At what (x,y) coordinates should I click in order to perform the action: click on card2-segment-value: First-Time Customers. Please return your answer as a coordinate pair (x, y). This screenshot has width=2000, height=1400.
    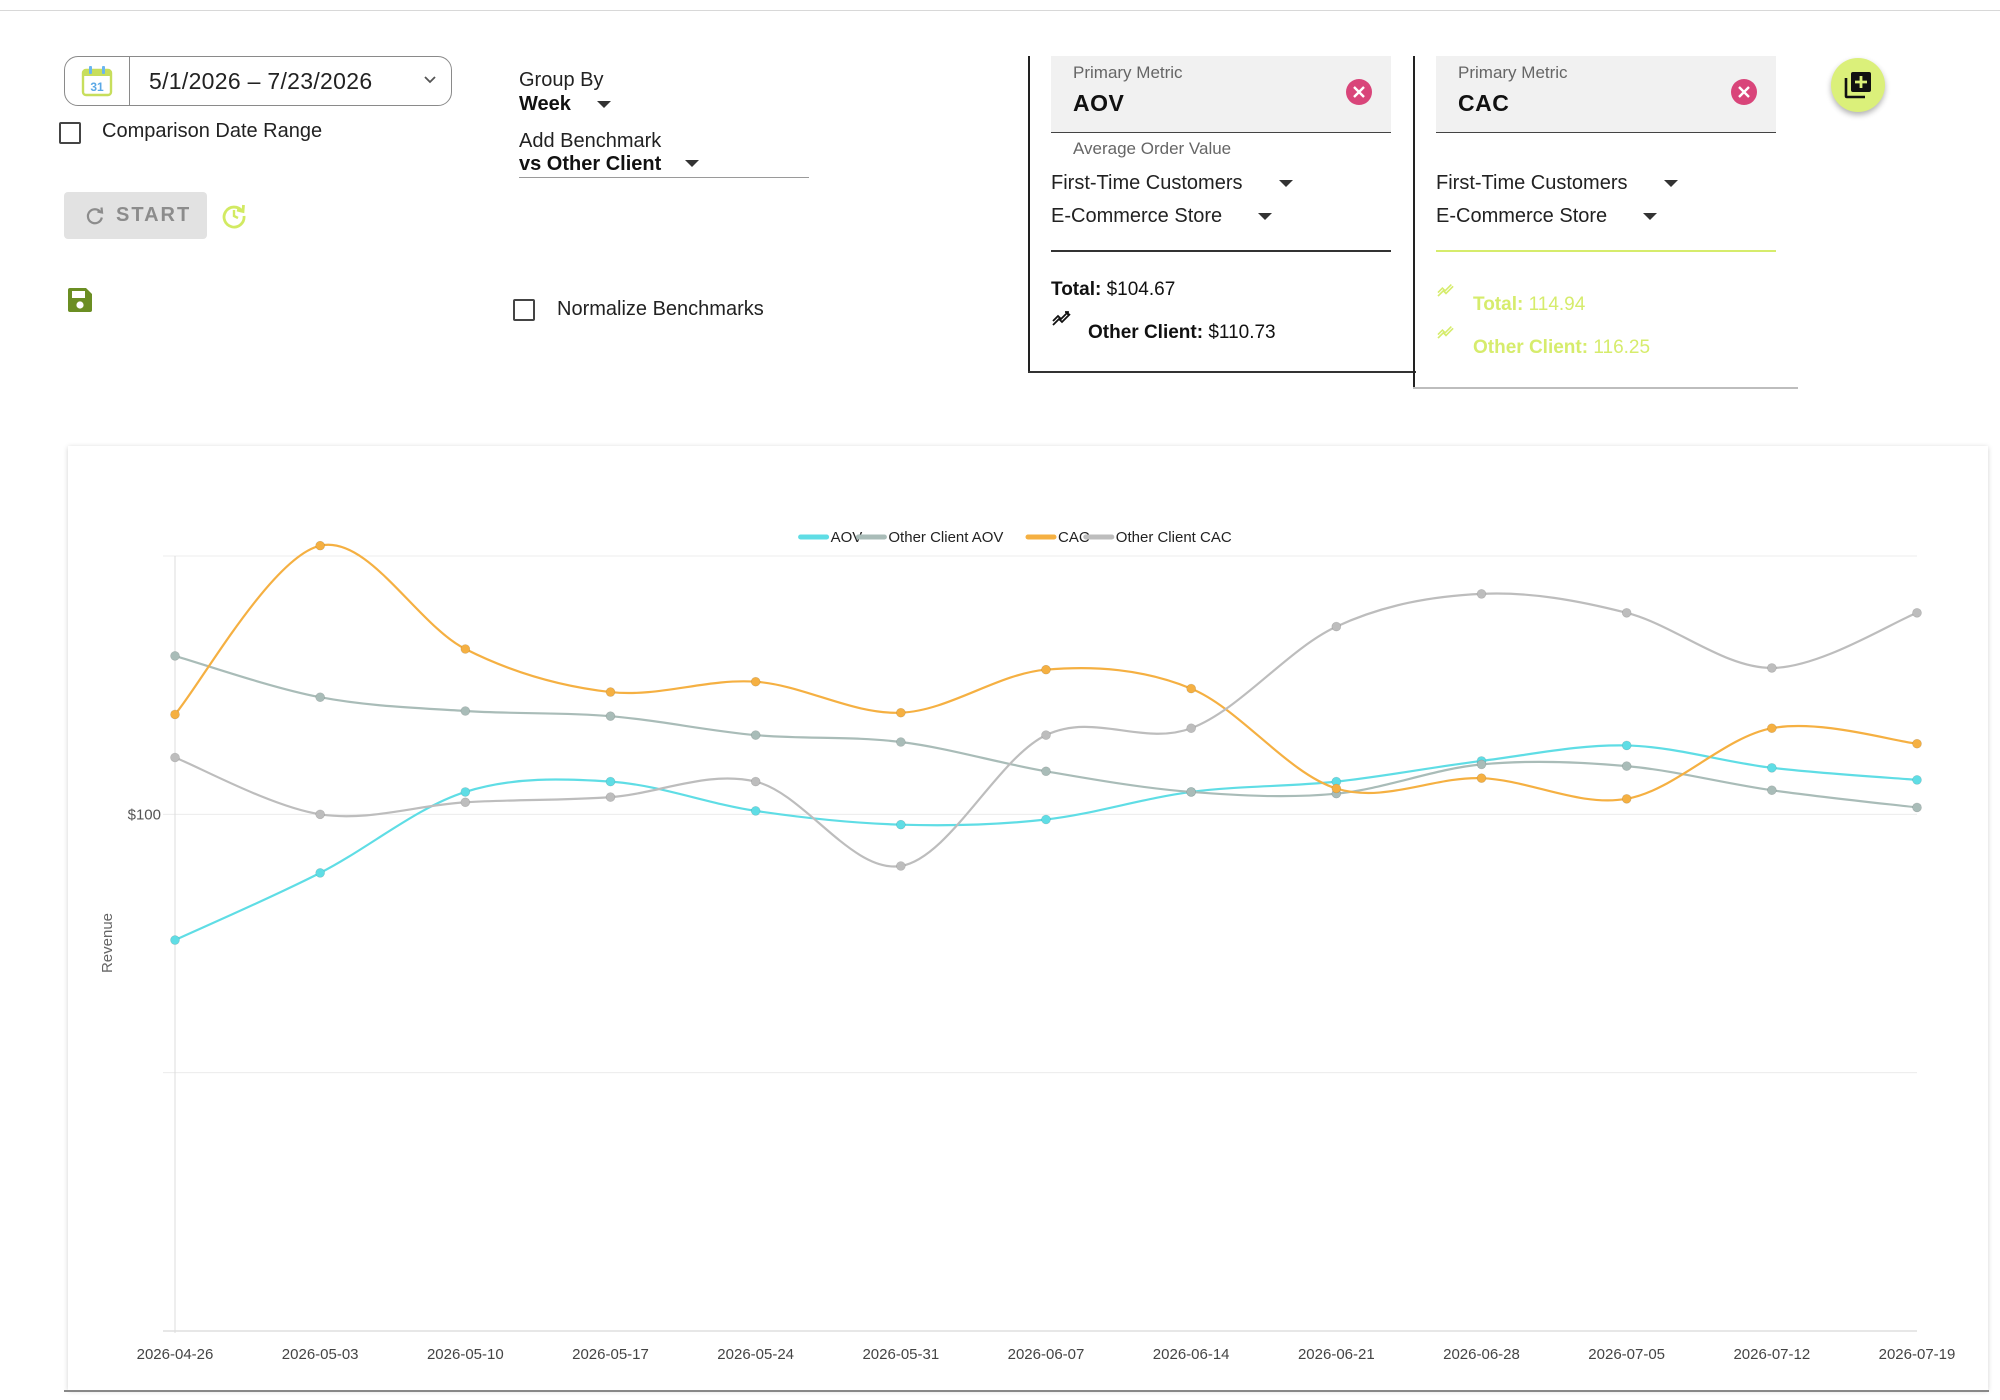
    Looking at the image, I should click on (1532, 183).